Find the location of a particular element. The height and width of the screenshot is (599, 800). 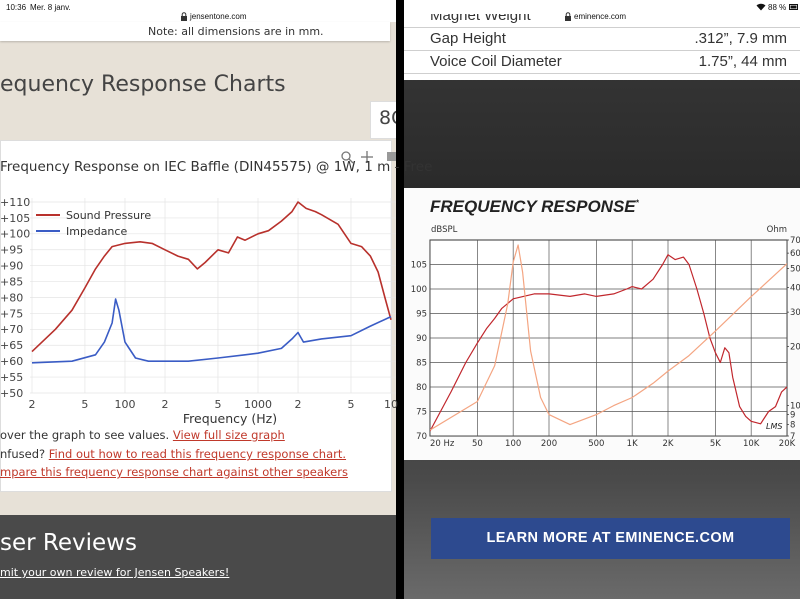

heading: equency Response Charts is located at coordinates (143, 84).